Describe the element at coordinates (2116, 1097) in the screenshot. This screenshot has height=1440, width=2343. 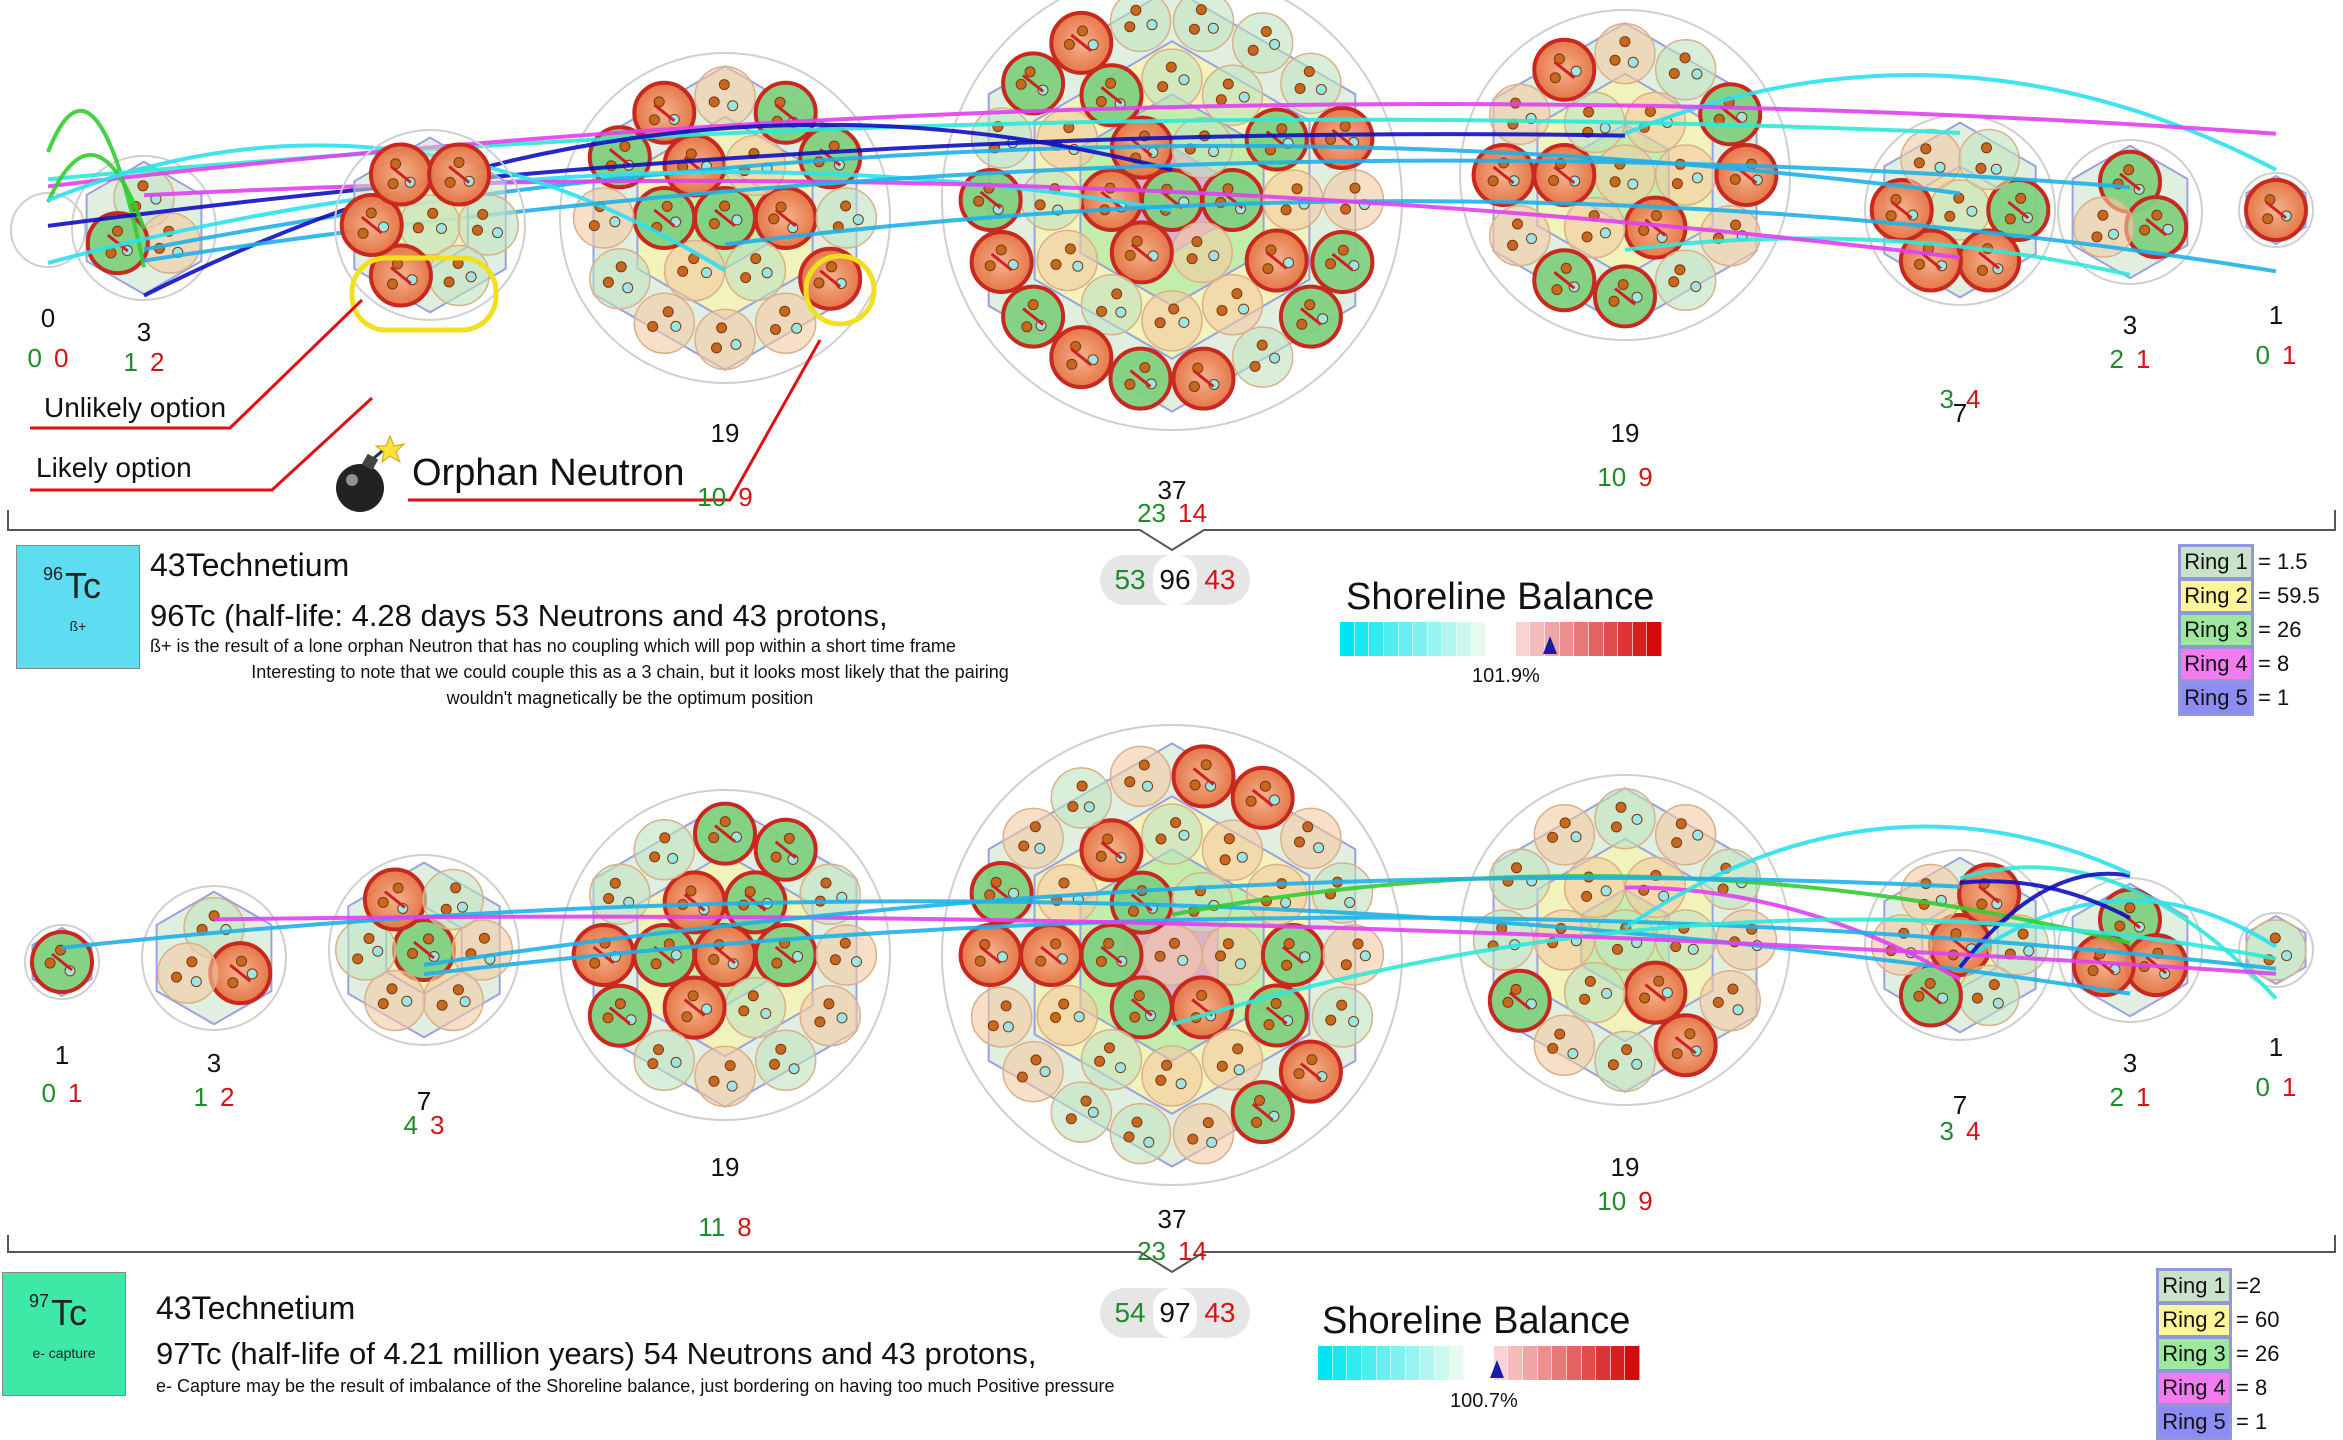
I see `shell-neutrons: 2` at that location.